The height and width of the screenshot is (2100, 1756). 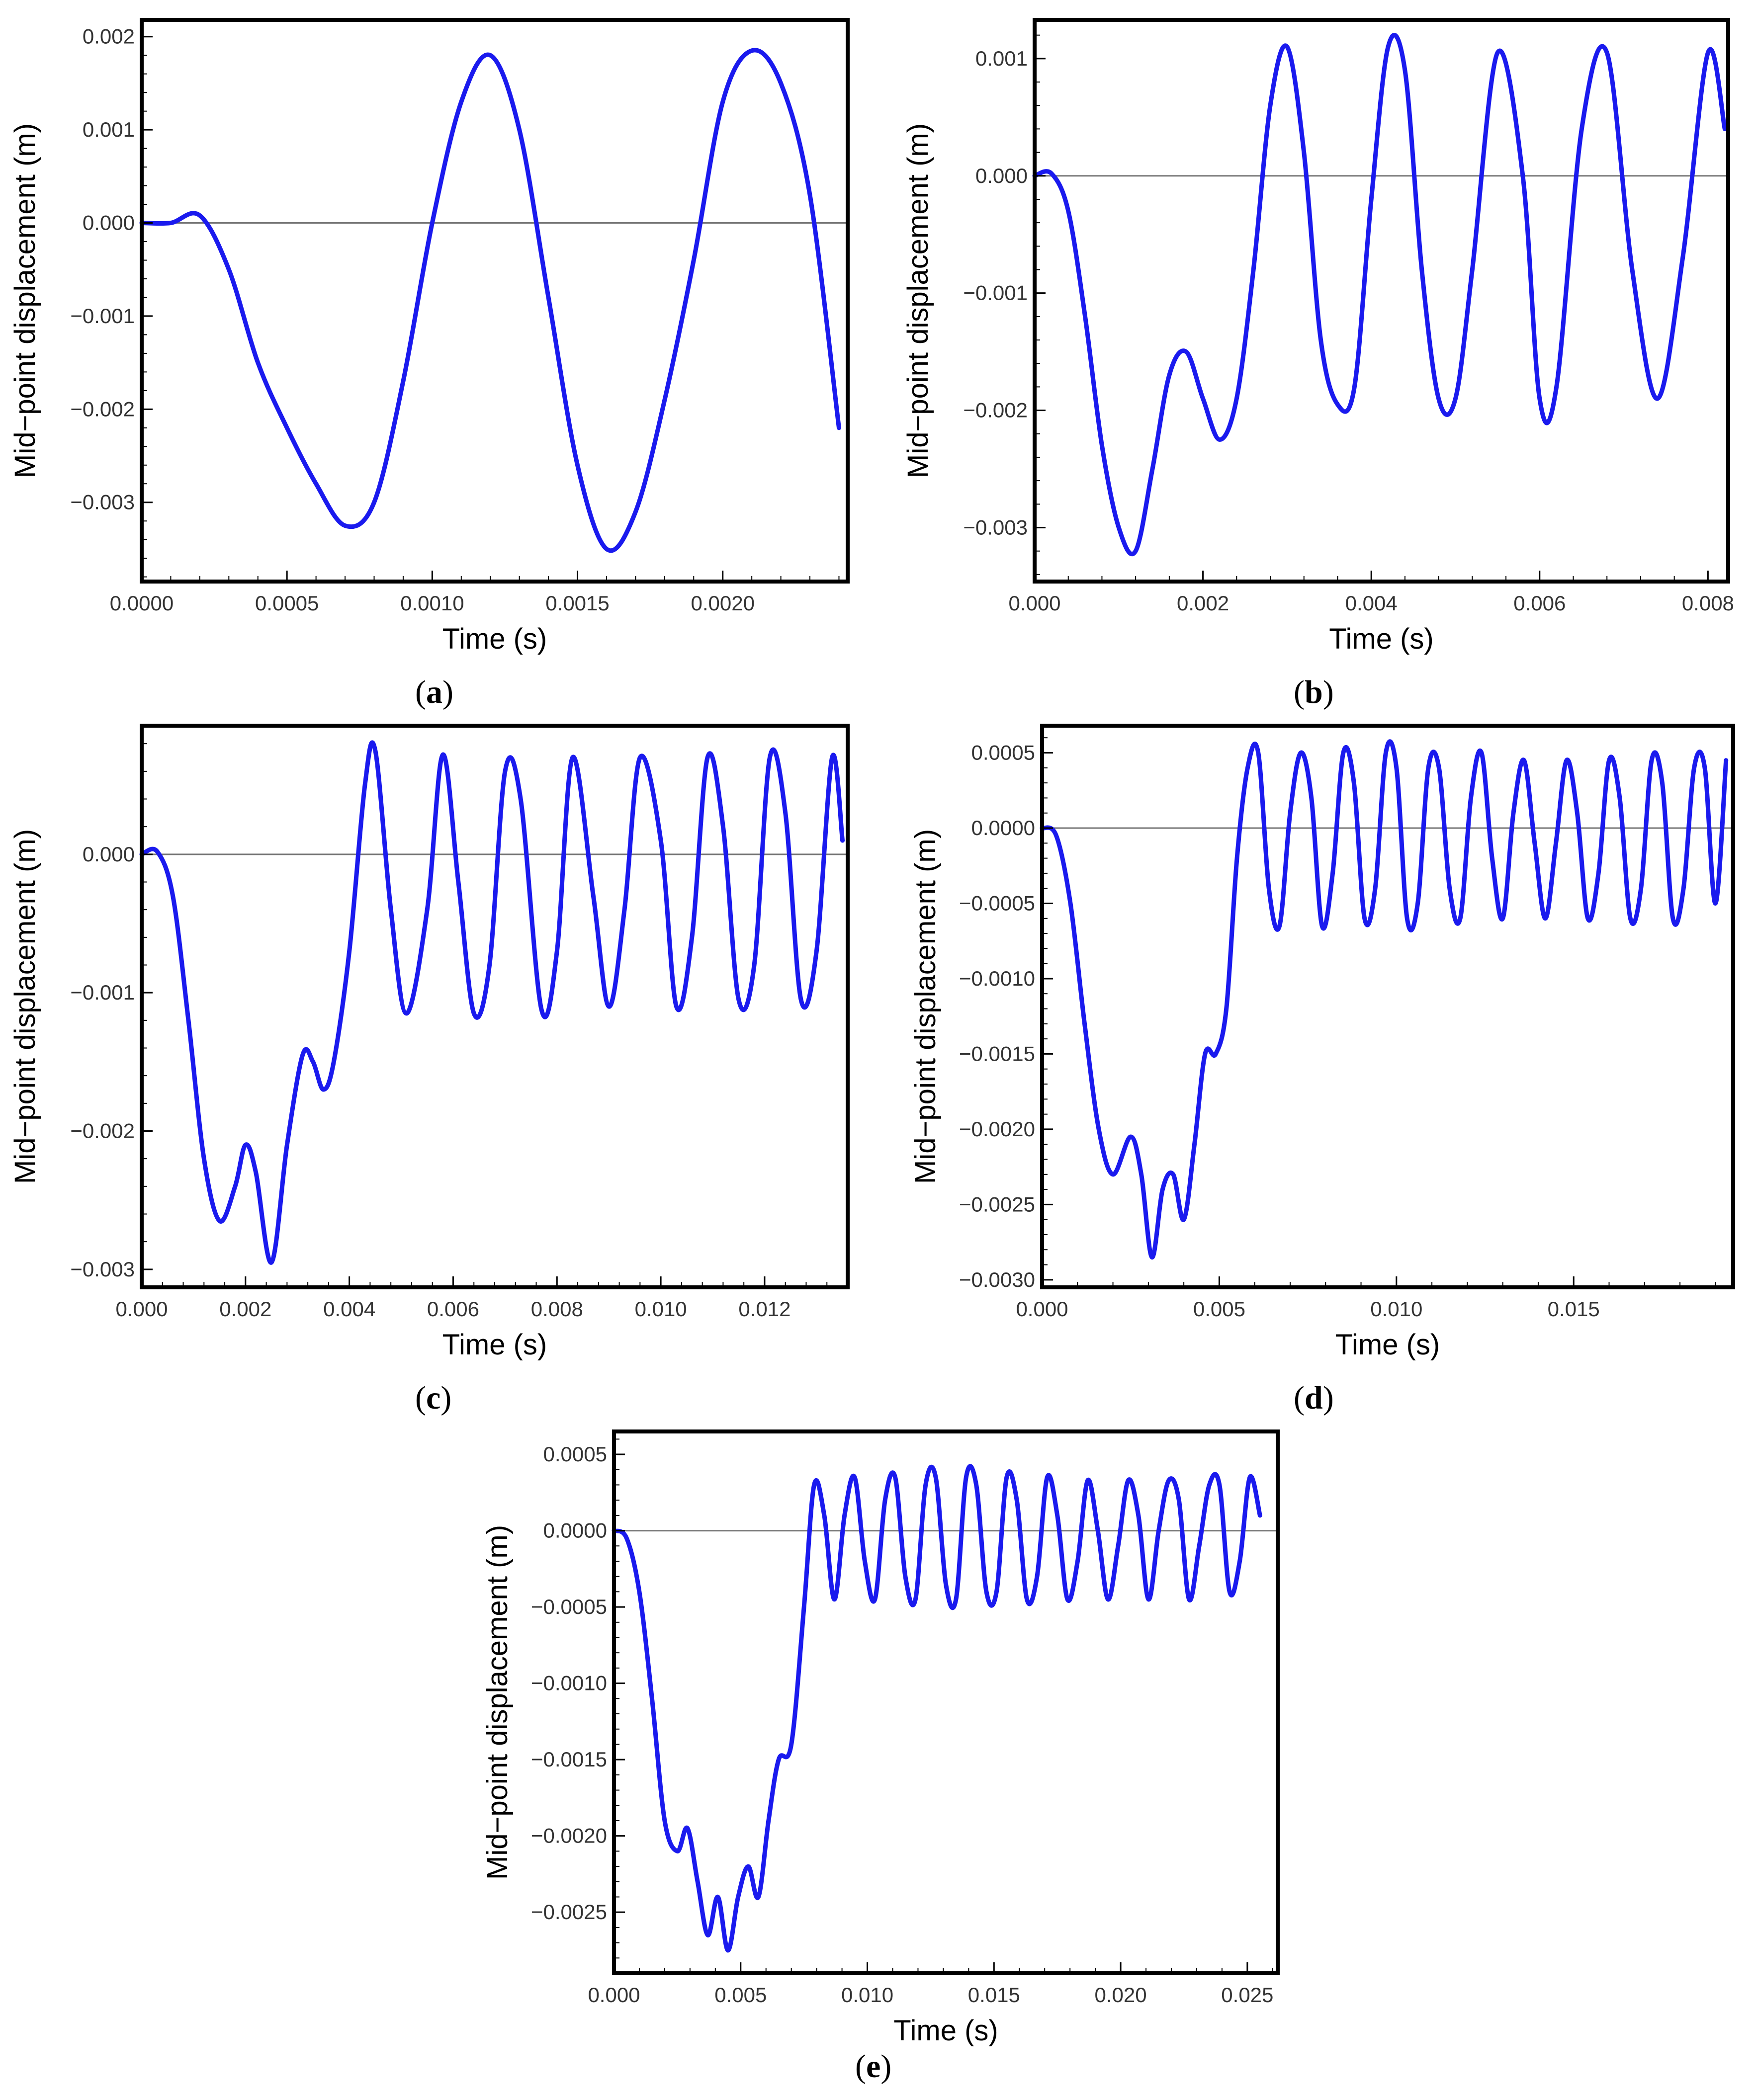 I want to click on caption-a: (a), so click(x=434, y=692).